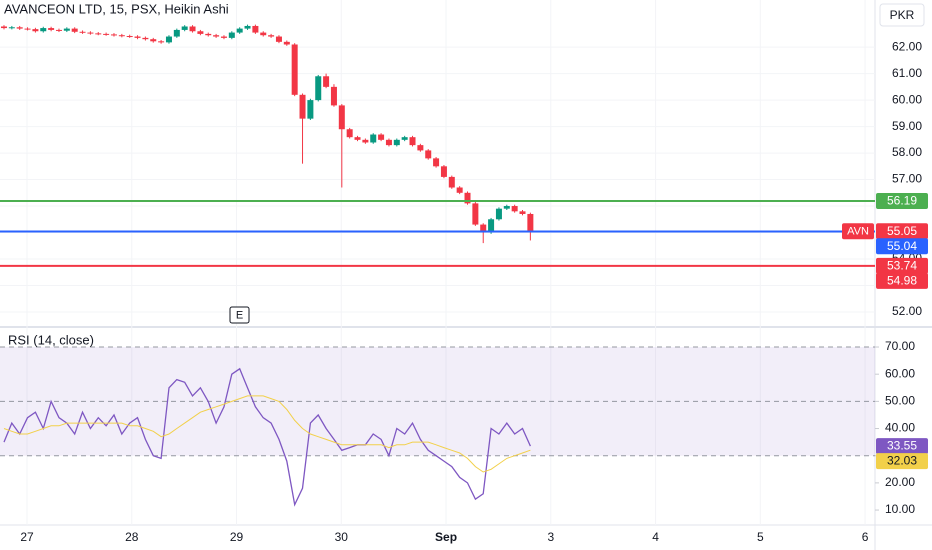  What do you see at coordinates (342, 537) in the screenshot?
I see `x-tick-label: 30` at bounding box center [342, 537].